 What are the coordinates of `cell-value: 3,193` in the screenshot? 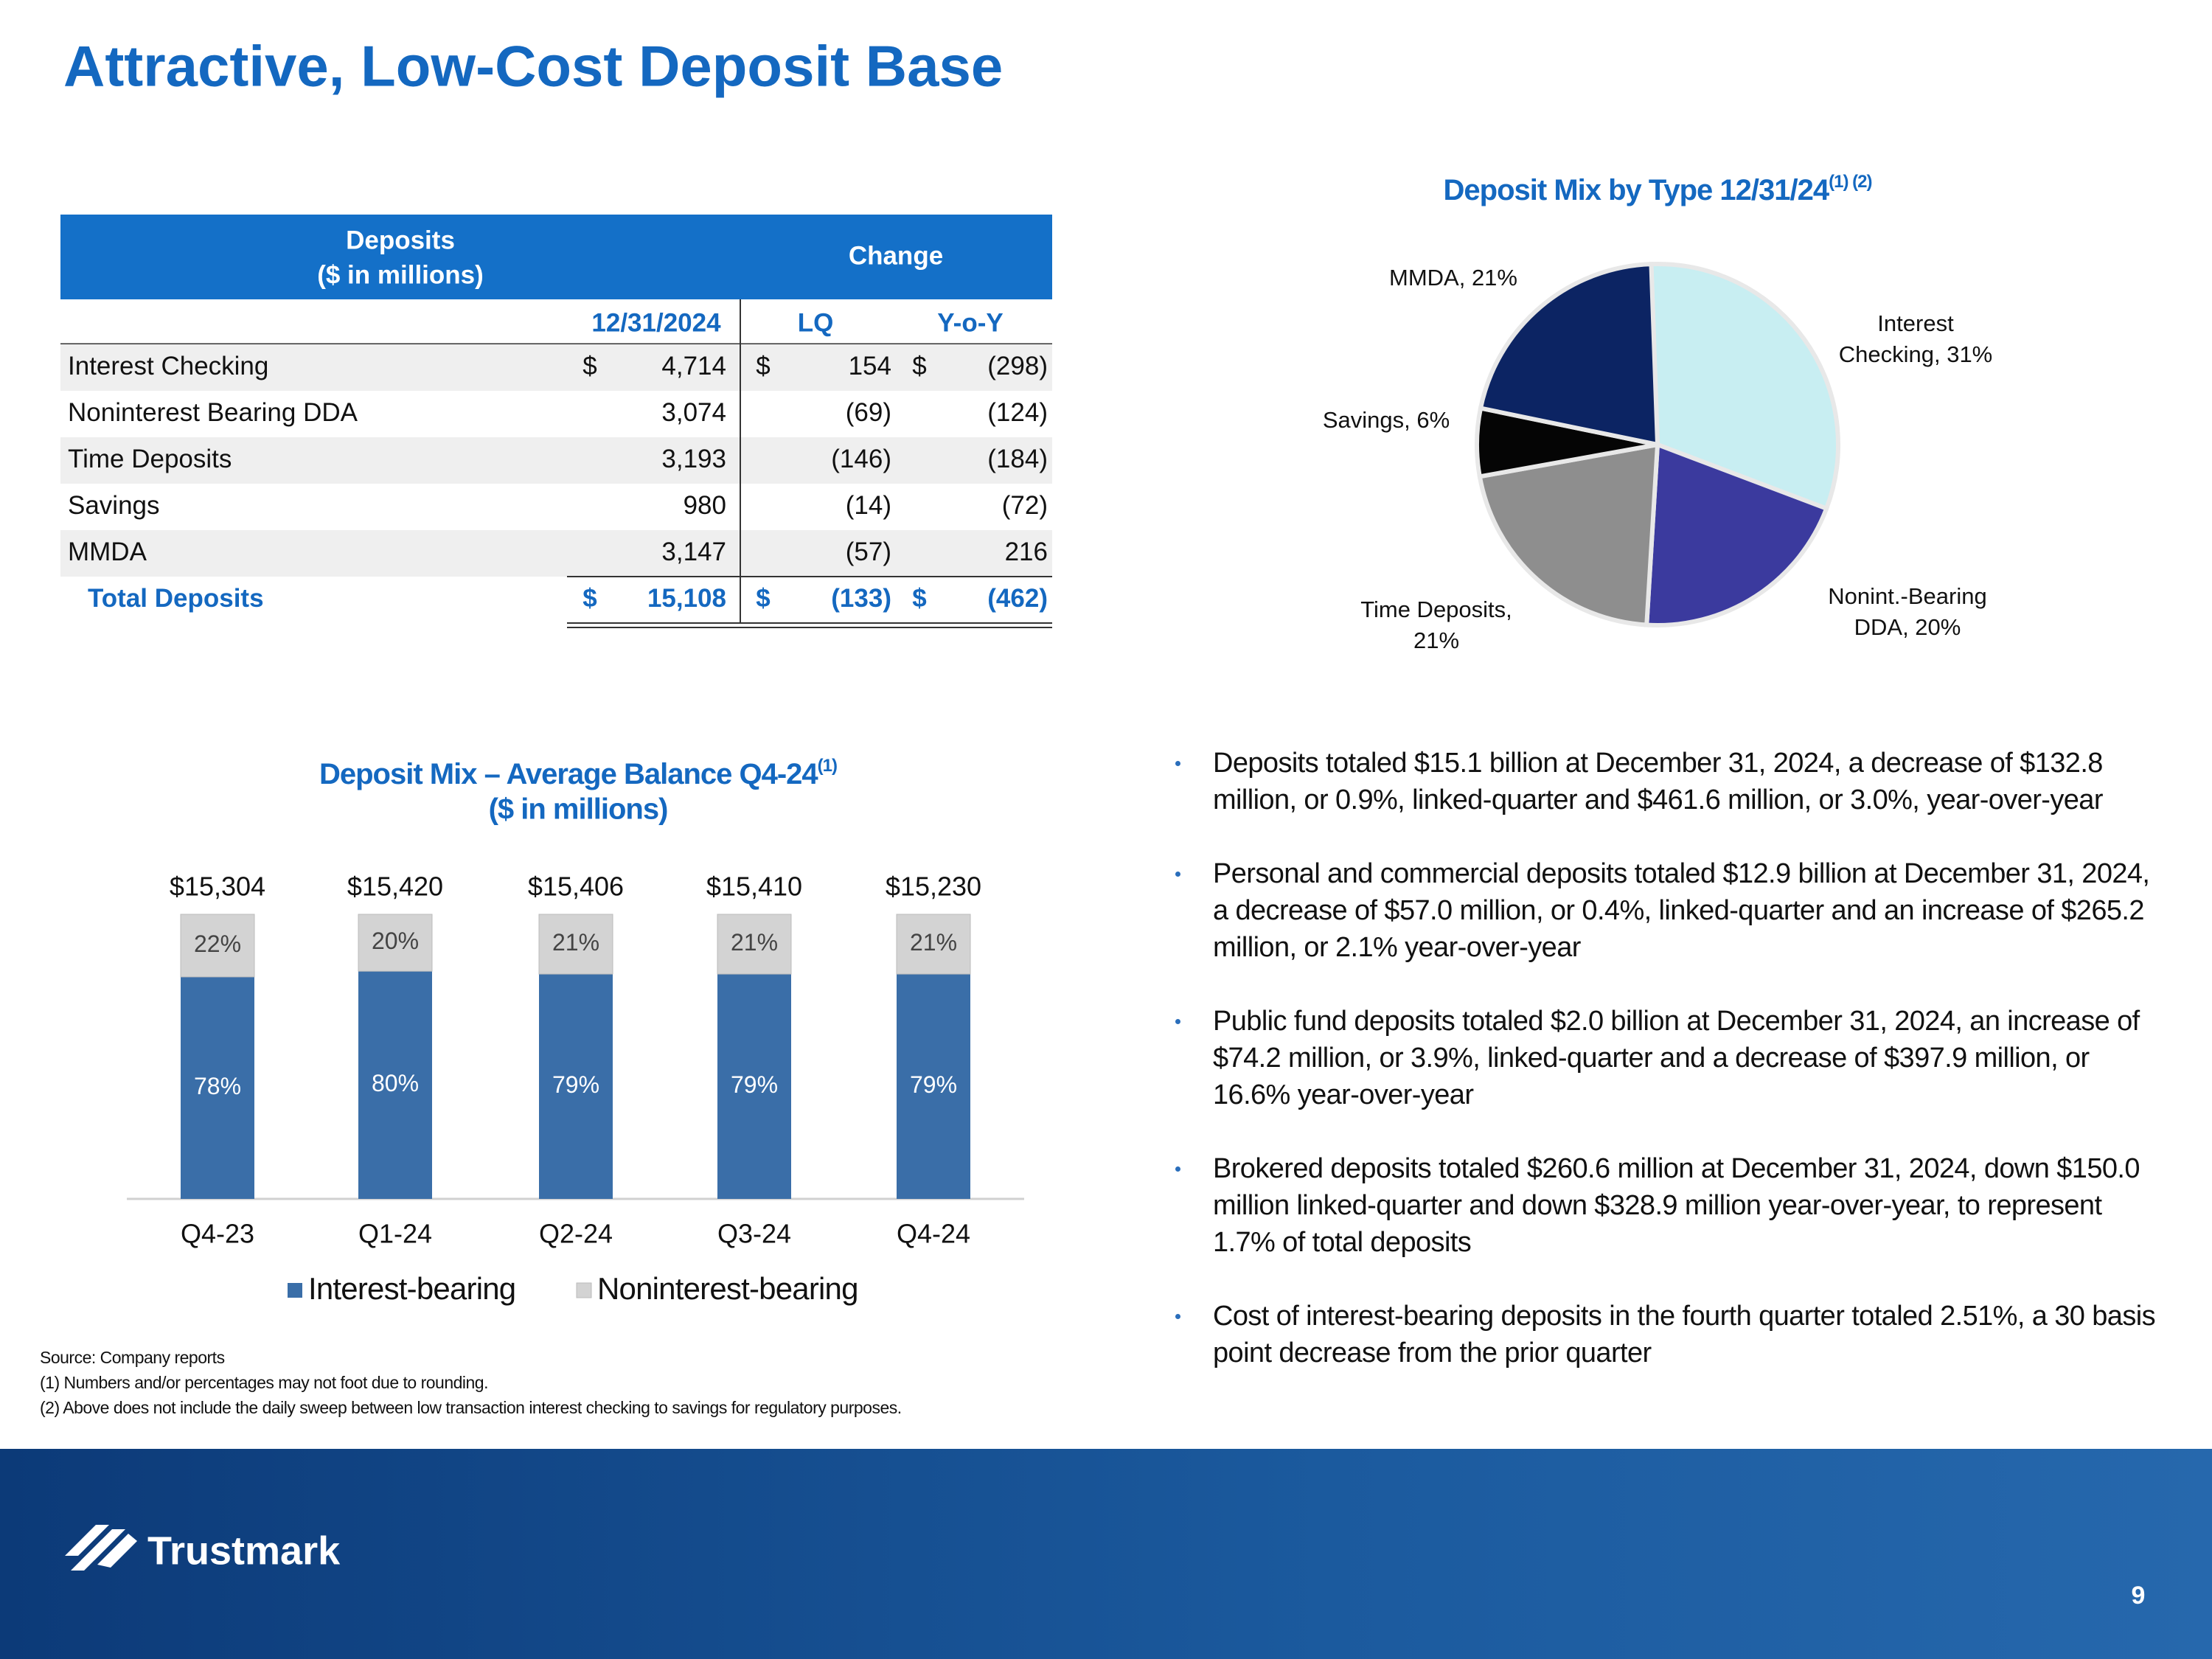 It's located at (693, 459).